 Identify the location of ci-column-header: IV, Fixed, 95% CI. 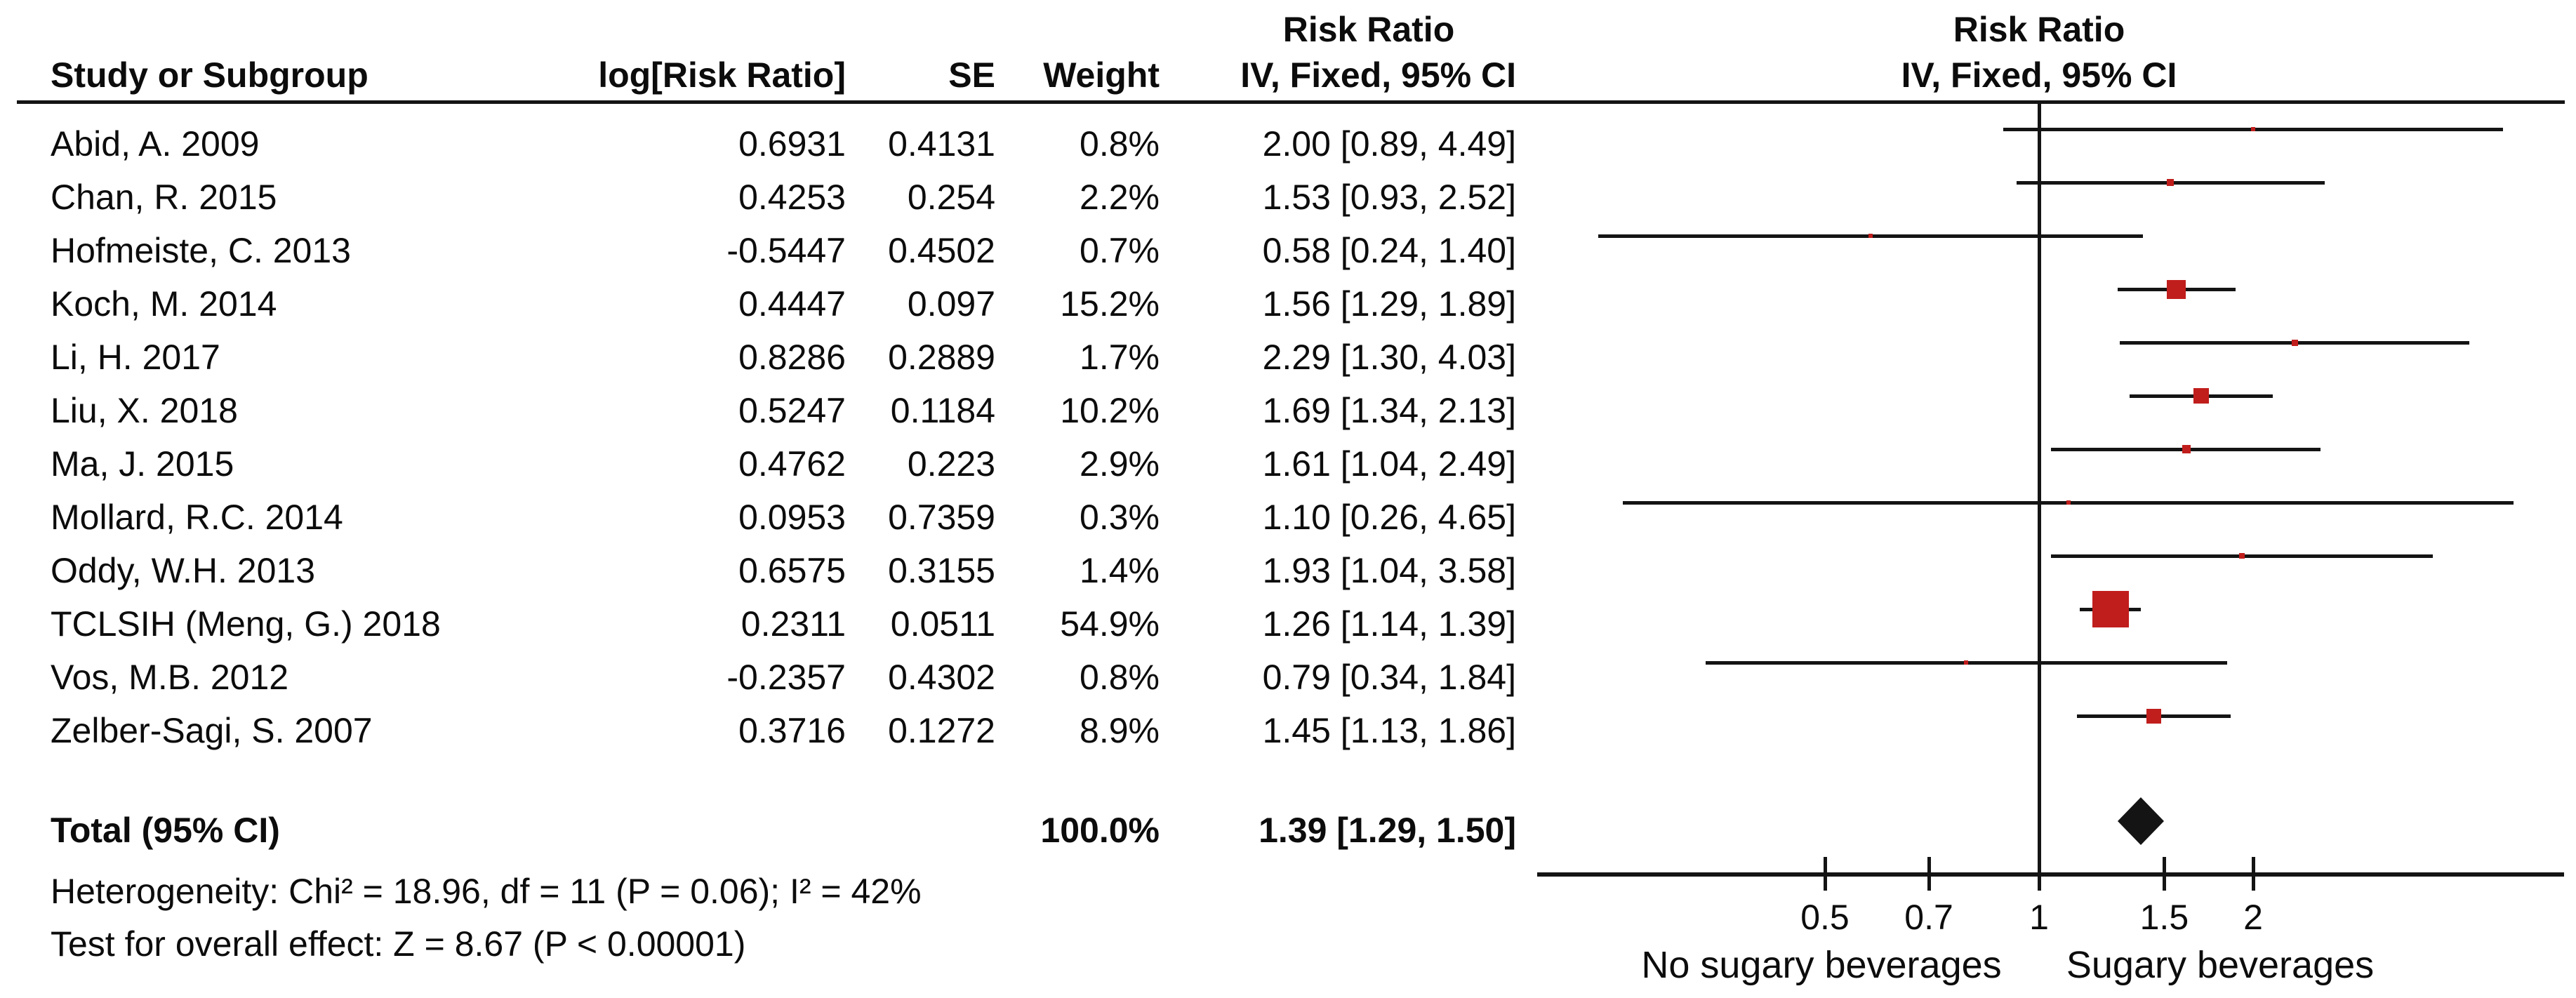
(1378, 75).